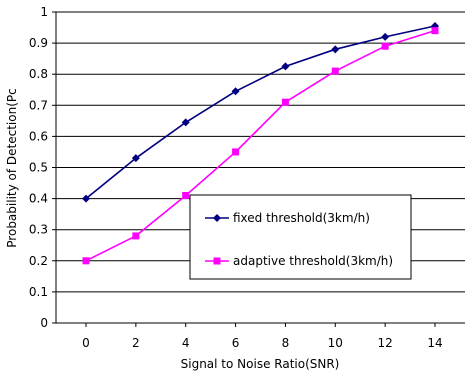 This screenshot has height=374, width=466. What do you see at coordinates (286, 343) in the screenshot?
I see `x-tick-label: 8` at bounding box center [286, 343].